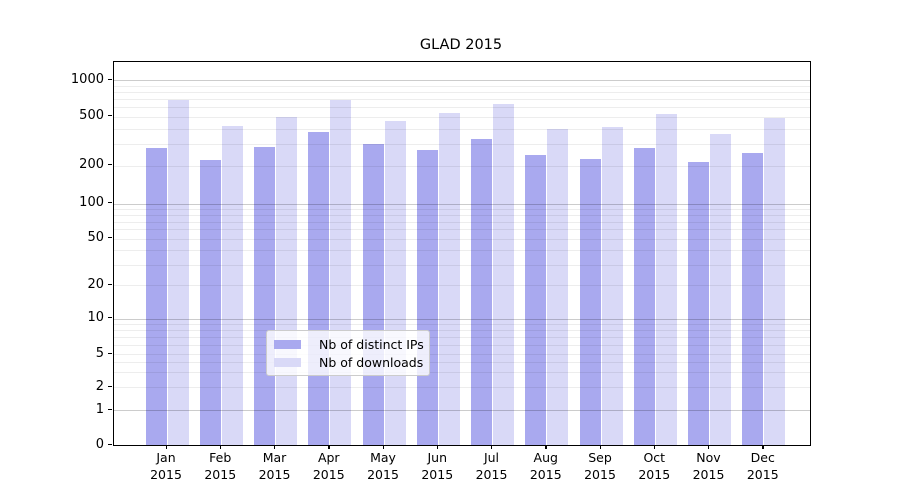  I want to click on legend-item-downloads: Nb of downloads, so click(349, 362).